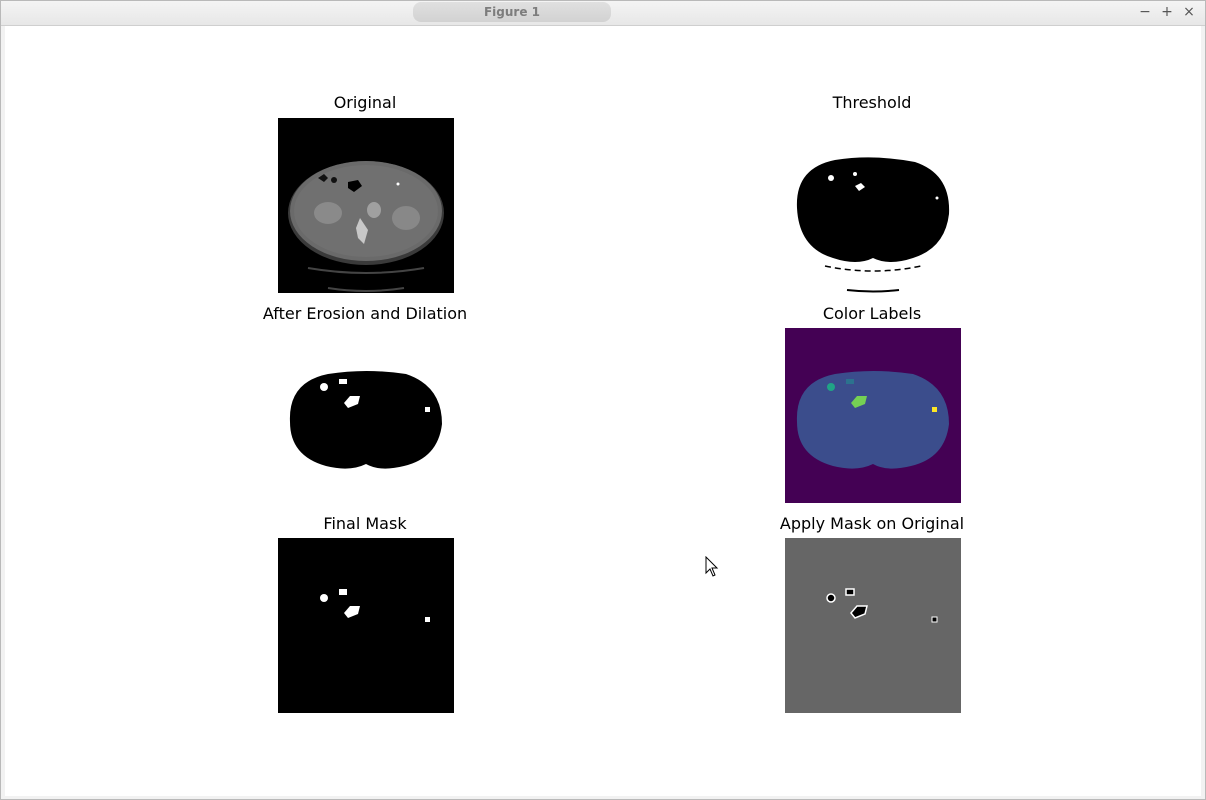  What do you see at coordinates (366, 205) in the screenshot?
I see `original-ct-image` at bounding box center [366, 205].